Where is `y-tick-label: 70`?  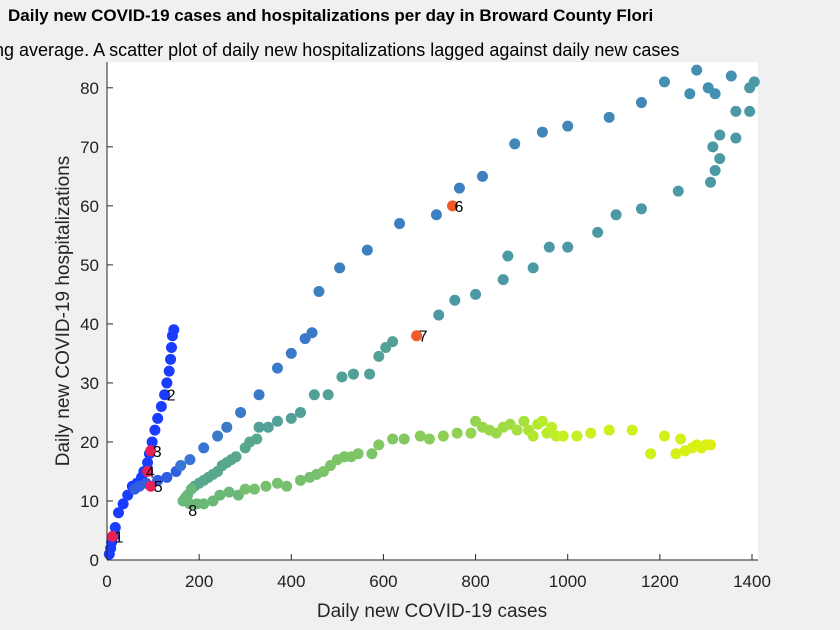
y-tick-label: 70 is located at coordinates (89, 147).